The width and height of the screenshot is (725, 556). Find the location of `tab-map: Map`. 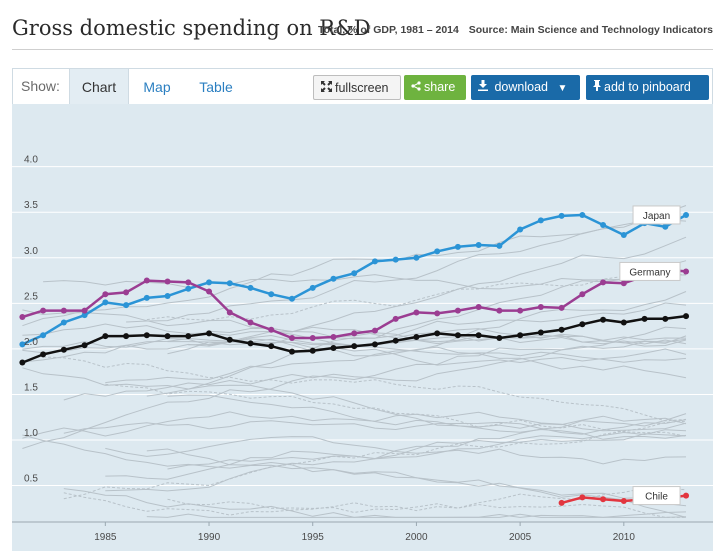

tab-map: Map is located at coordinates (157, 87).